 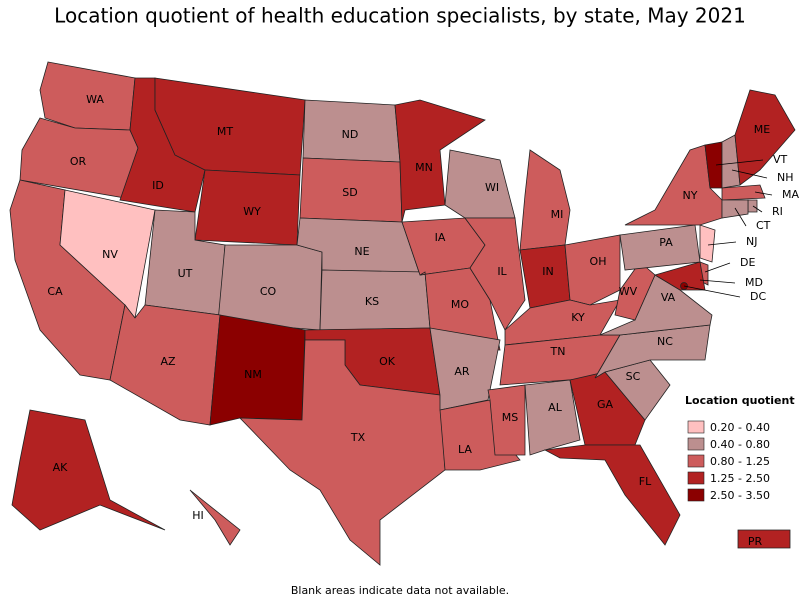 I want to click on state-label: ND, so click(x=350, y=134).